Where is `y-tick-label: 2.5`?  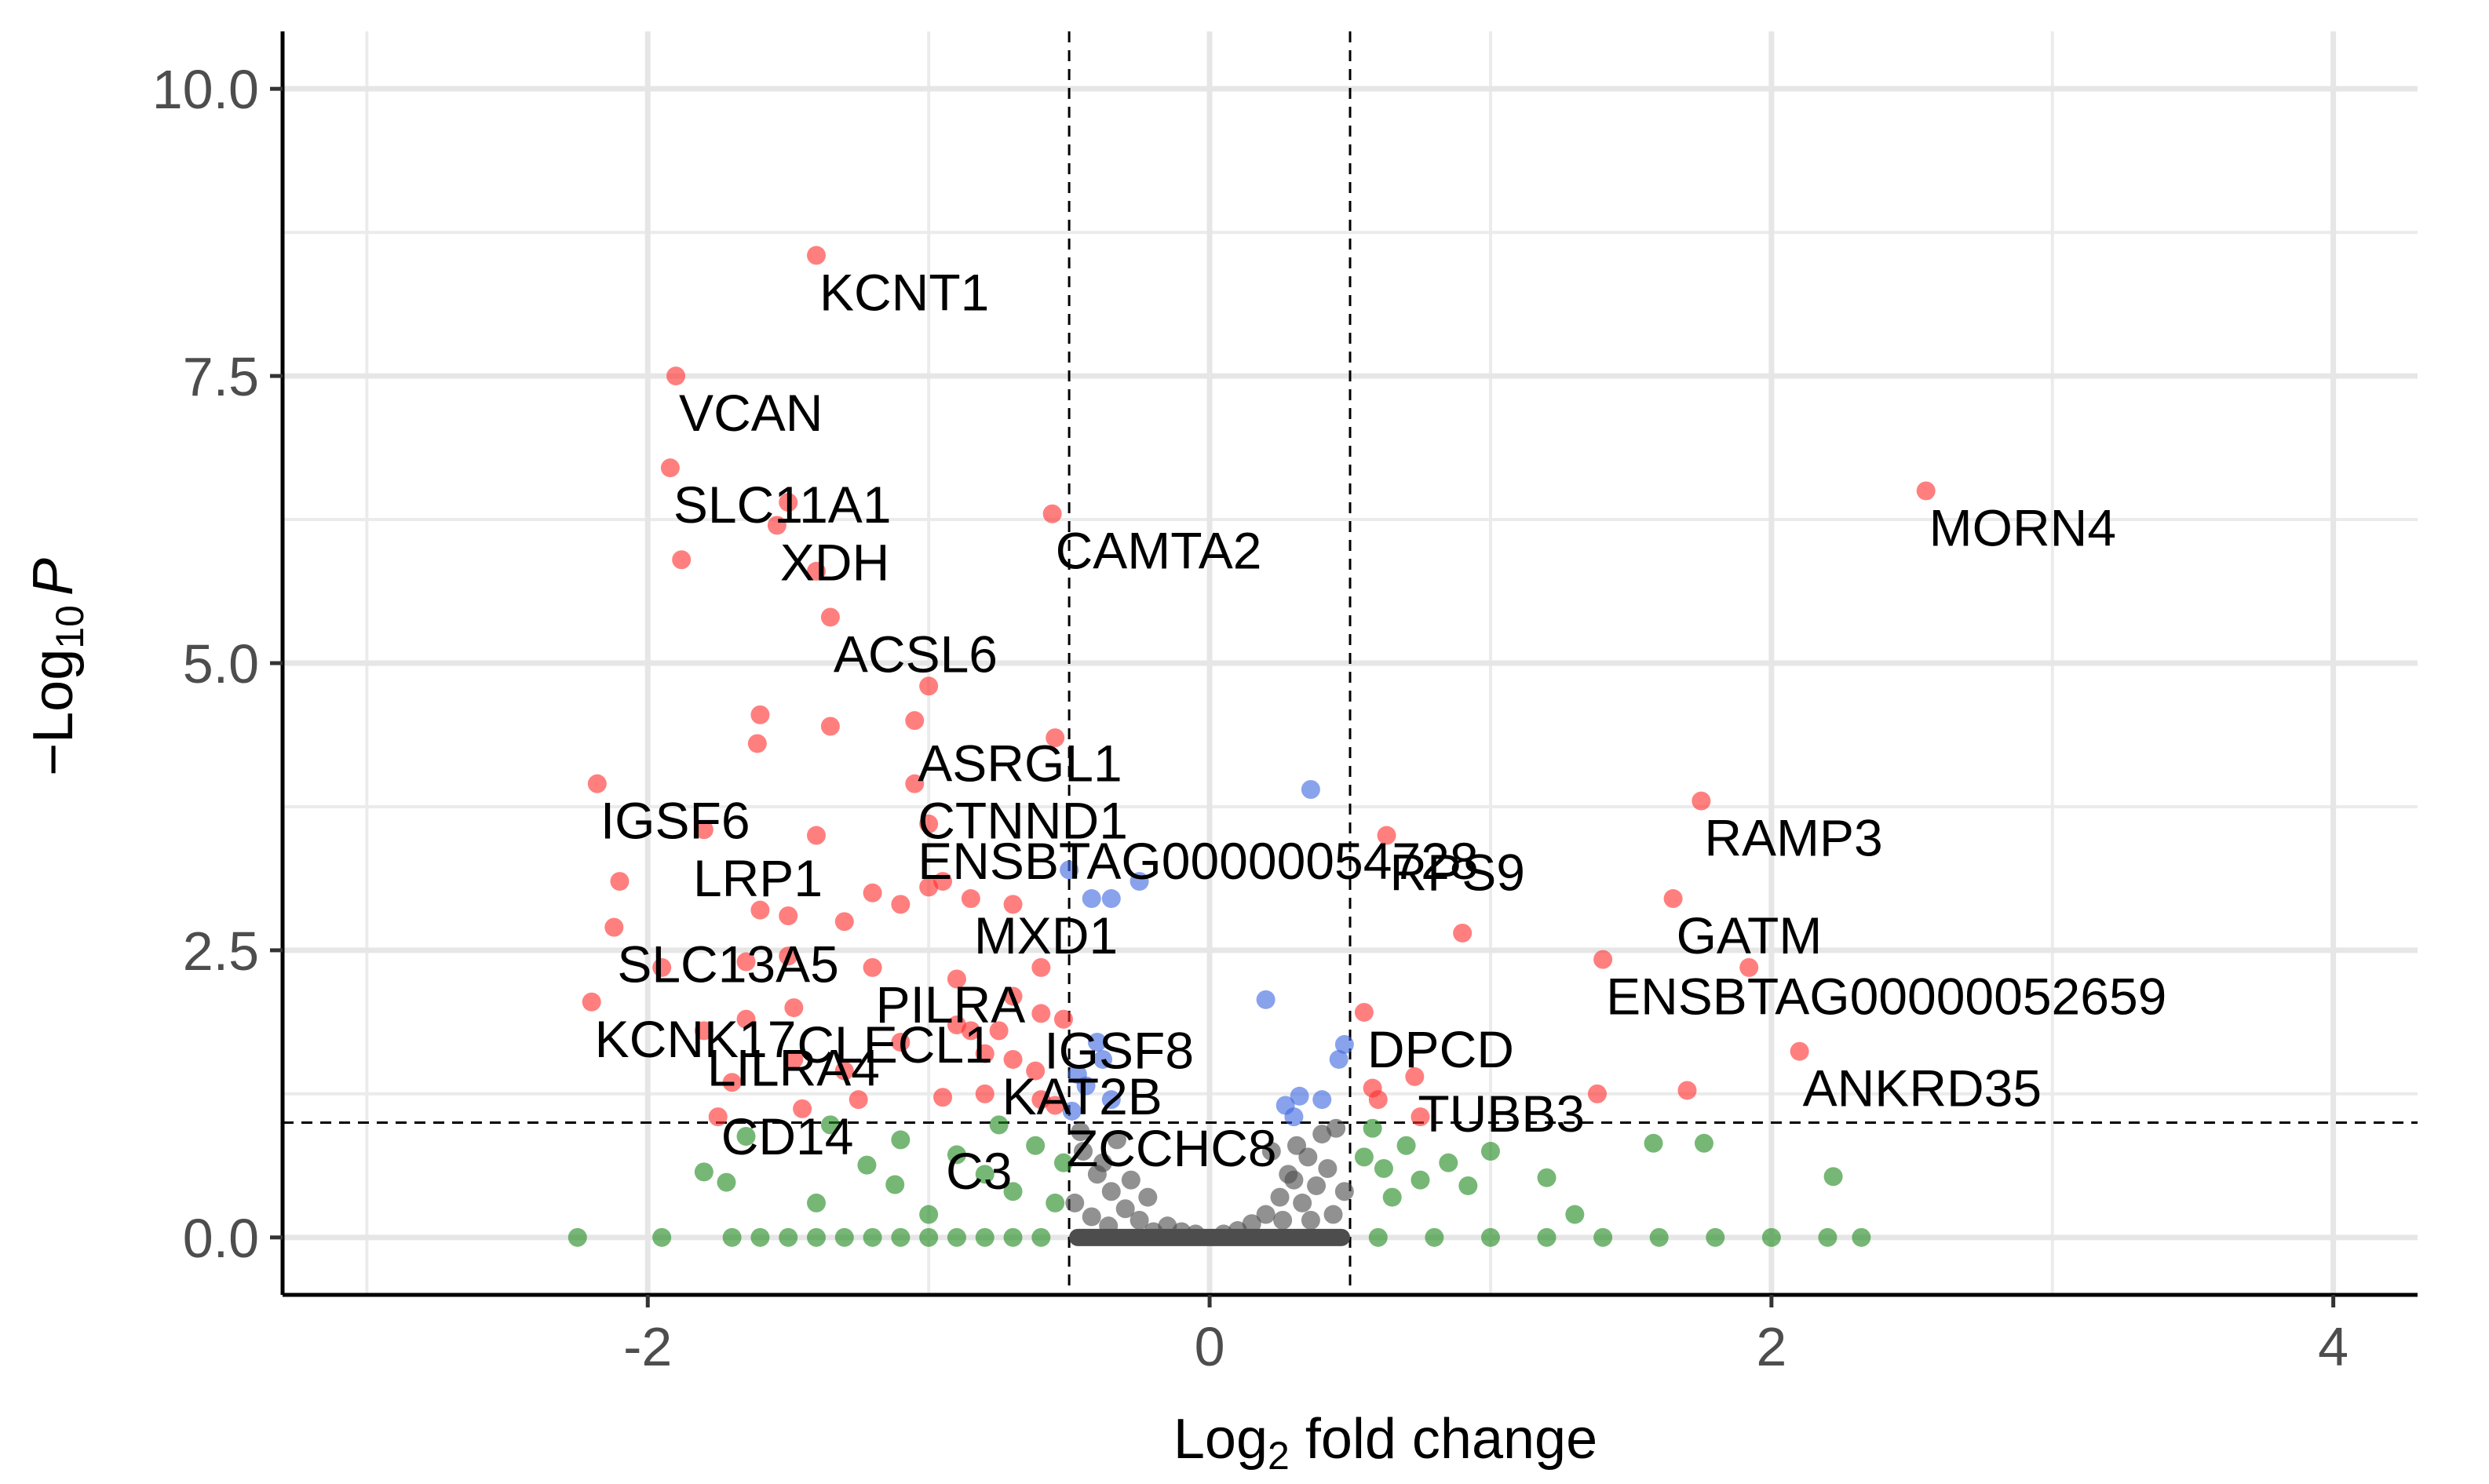 y-tick-label: 2.5 is located at coordinates (221, 951).